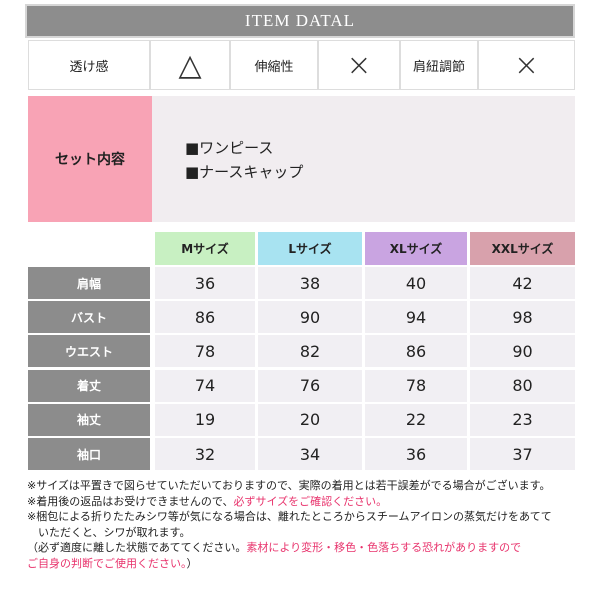 This screenshot has height=600, width=600. Describe the element at coordinates (90, 159) in the screenshot. I see `set-label: セット内容` at that location.